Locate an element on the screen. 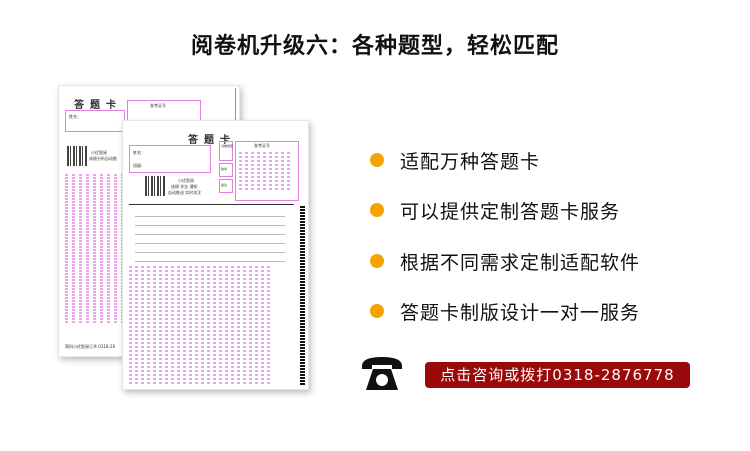  contact-button: 点击咨询或拨打0318-2876778 is located at coordinates (557, 375).